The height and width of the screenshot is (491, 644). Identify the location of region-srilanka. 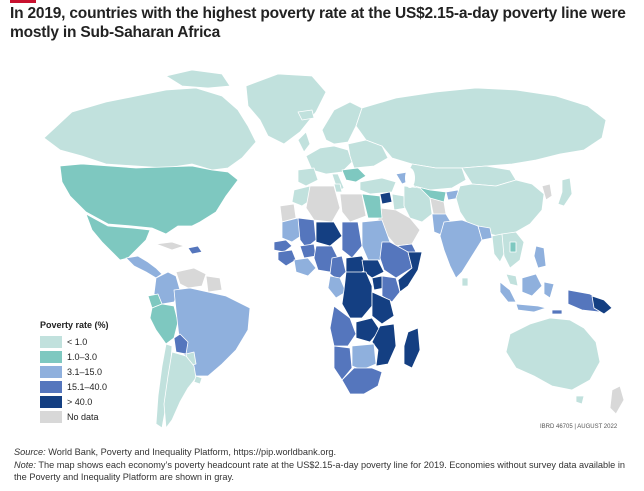
(465, 282).